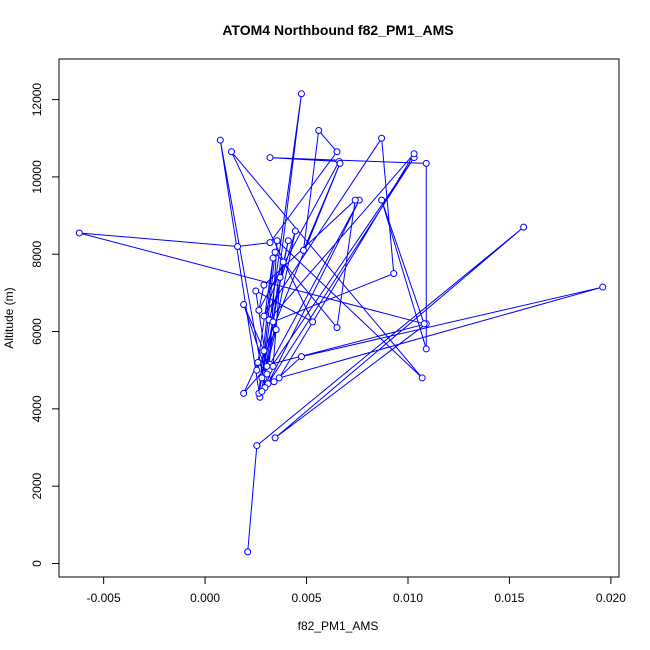 The height and width of the screenshot is (650, 650). I want to click on x-tick-label: -0.005, so click(104, 598).